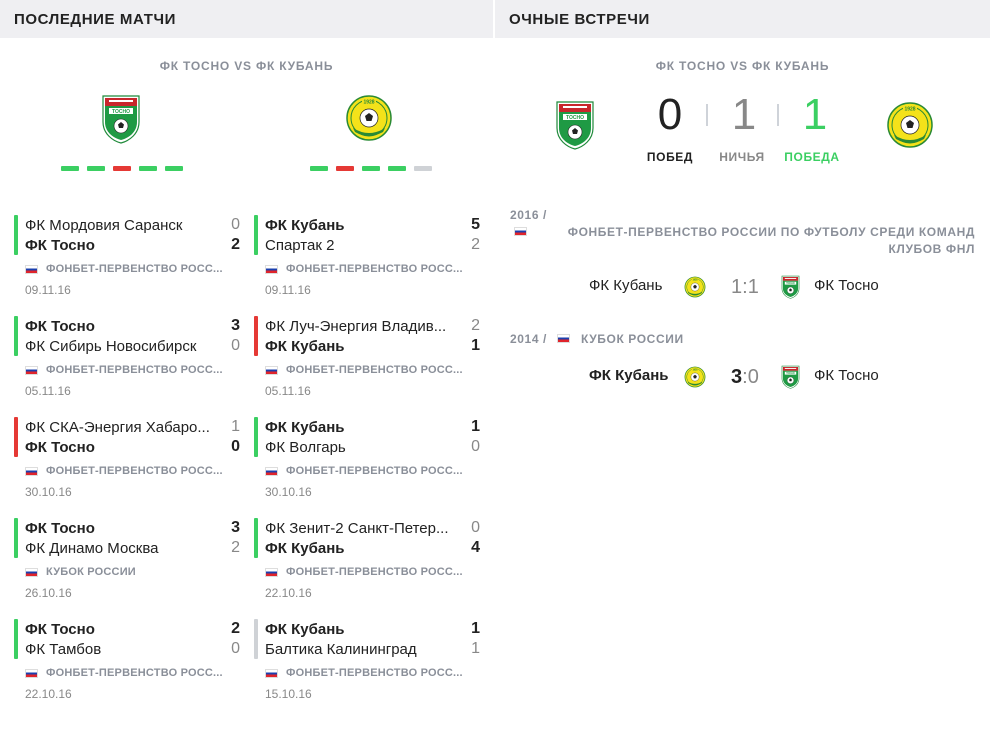 This screenshot has width=990, height=732. Describe the element at coordinates (288, 391) in the screenshot. I see `match-date: 05.11.16` at that location.